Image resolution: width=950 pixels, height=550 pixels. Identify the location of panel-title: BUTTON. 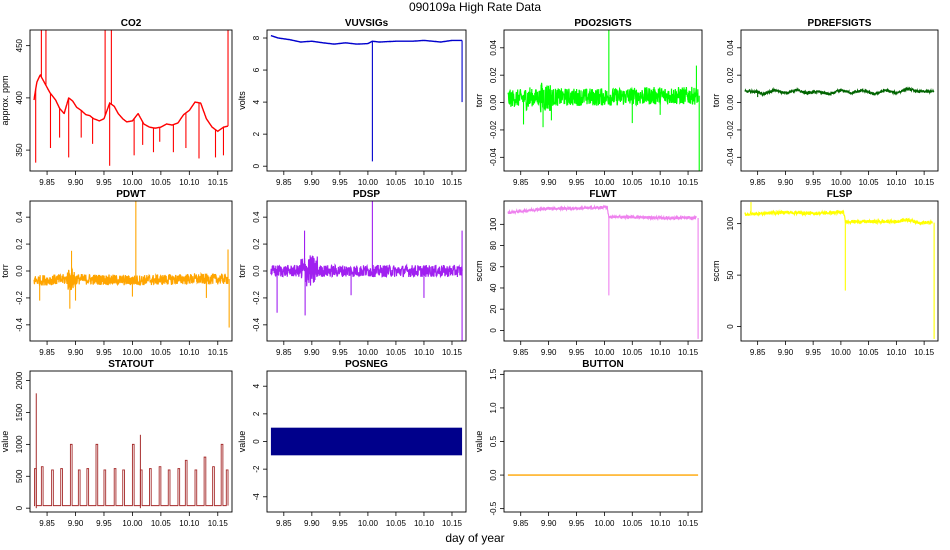
(602, 364).